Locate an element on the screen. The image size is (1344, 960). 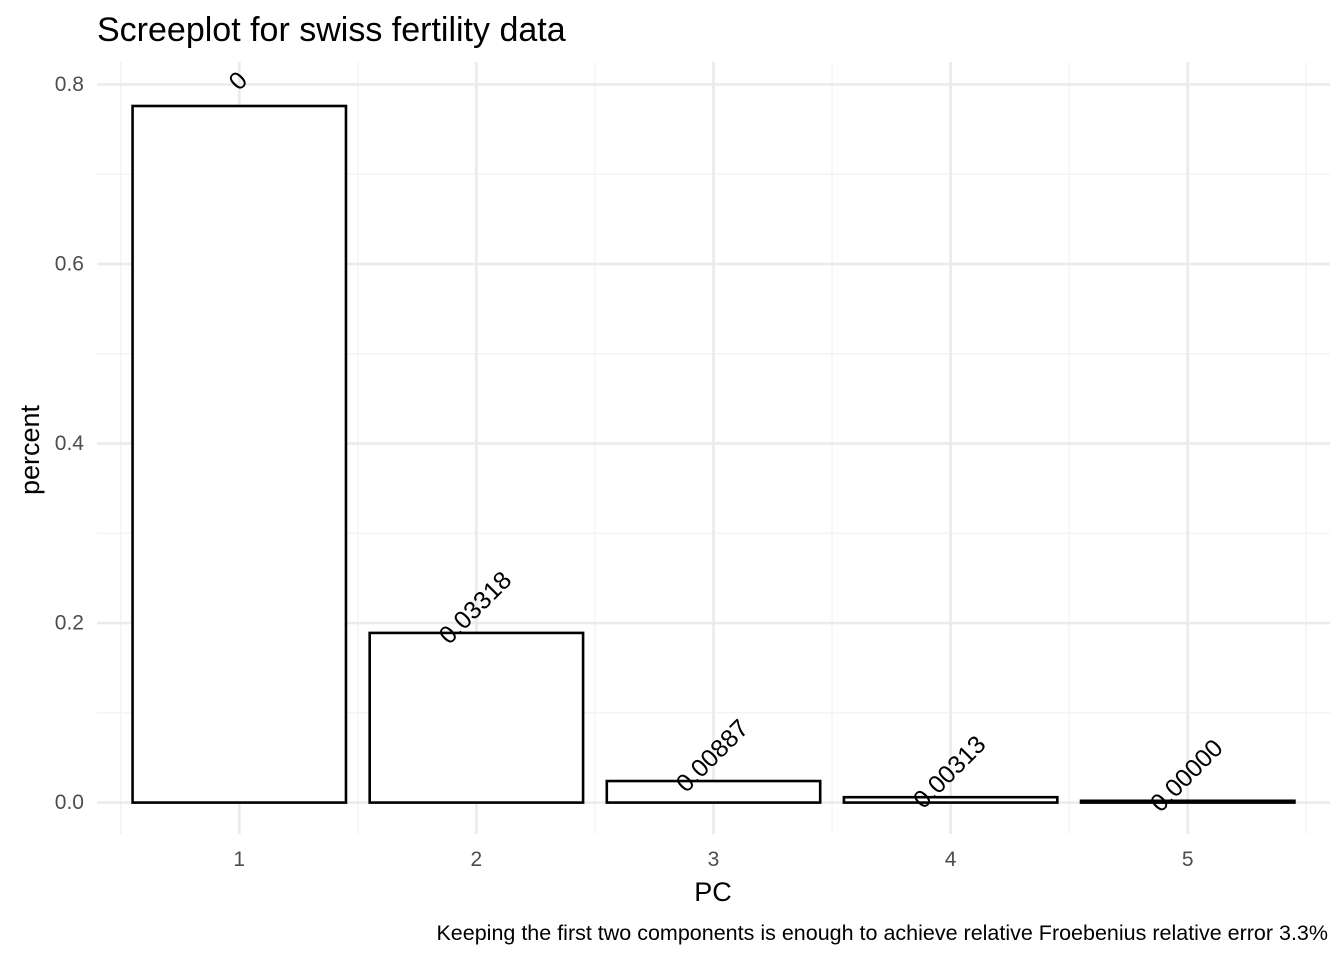
x-axis-title: PC is located at coordinates (713, 892).